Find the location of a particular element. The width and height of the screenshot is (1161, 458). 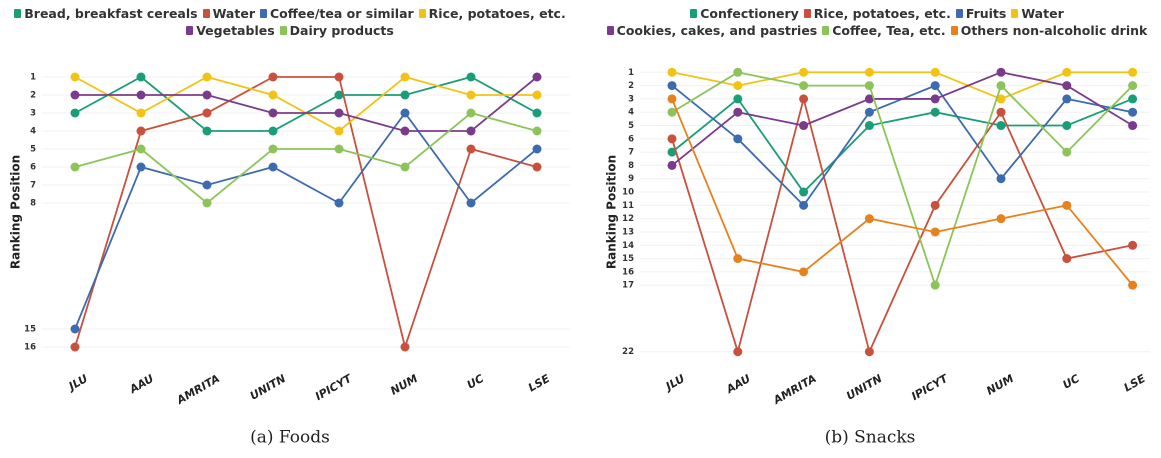

y-tick-label: 6 is located at coordinates (631, 139).